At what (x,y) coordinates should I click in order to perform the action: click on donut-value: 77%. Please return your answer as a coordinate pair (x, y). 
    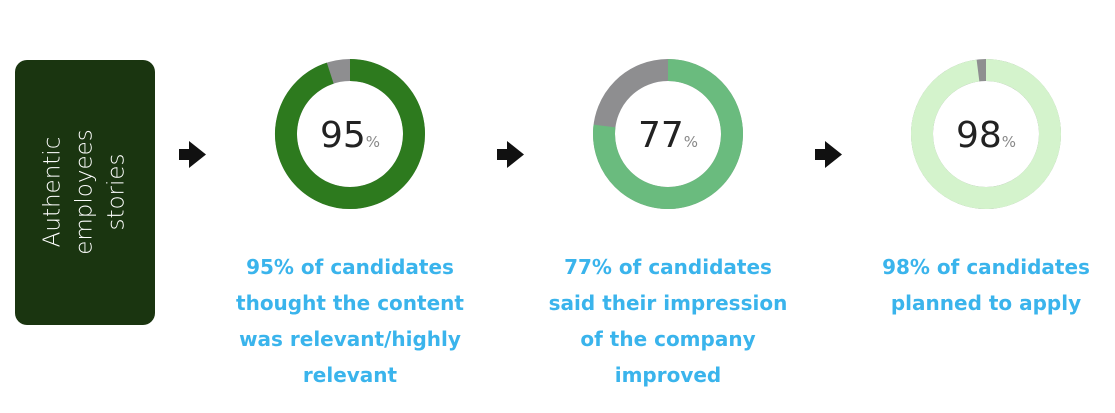
    Looking at the image, I should click on (668, 135).